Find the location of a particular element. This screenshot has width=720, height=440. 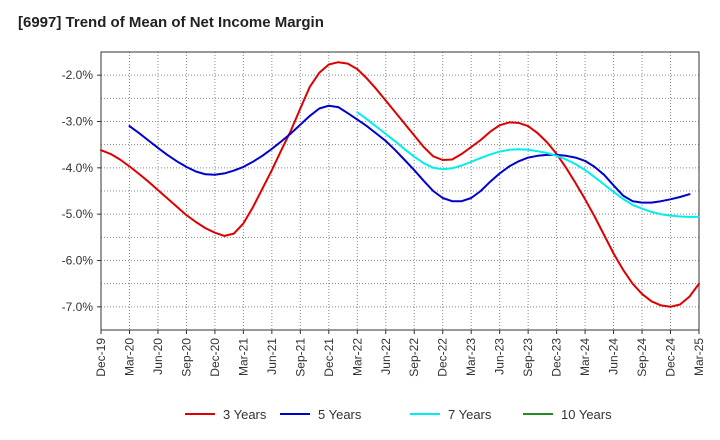

x-tick-label: Sep-23 is located at coordinates (528, 357).